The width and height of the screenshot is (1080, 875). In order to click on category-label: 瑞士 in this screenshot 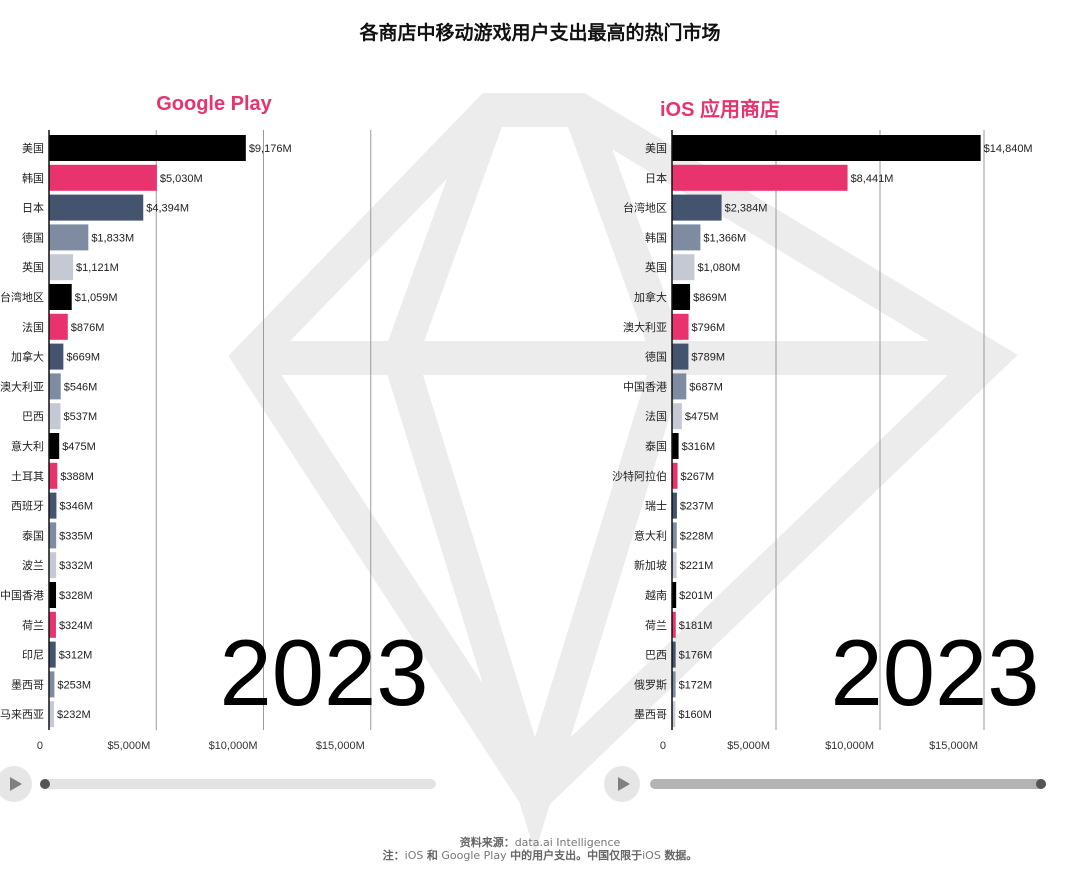, I will do `click(656, 506)`.